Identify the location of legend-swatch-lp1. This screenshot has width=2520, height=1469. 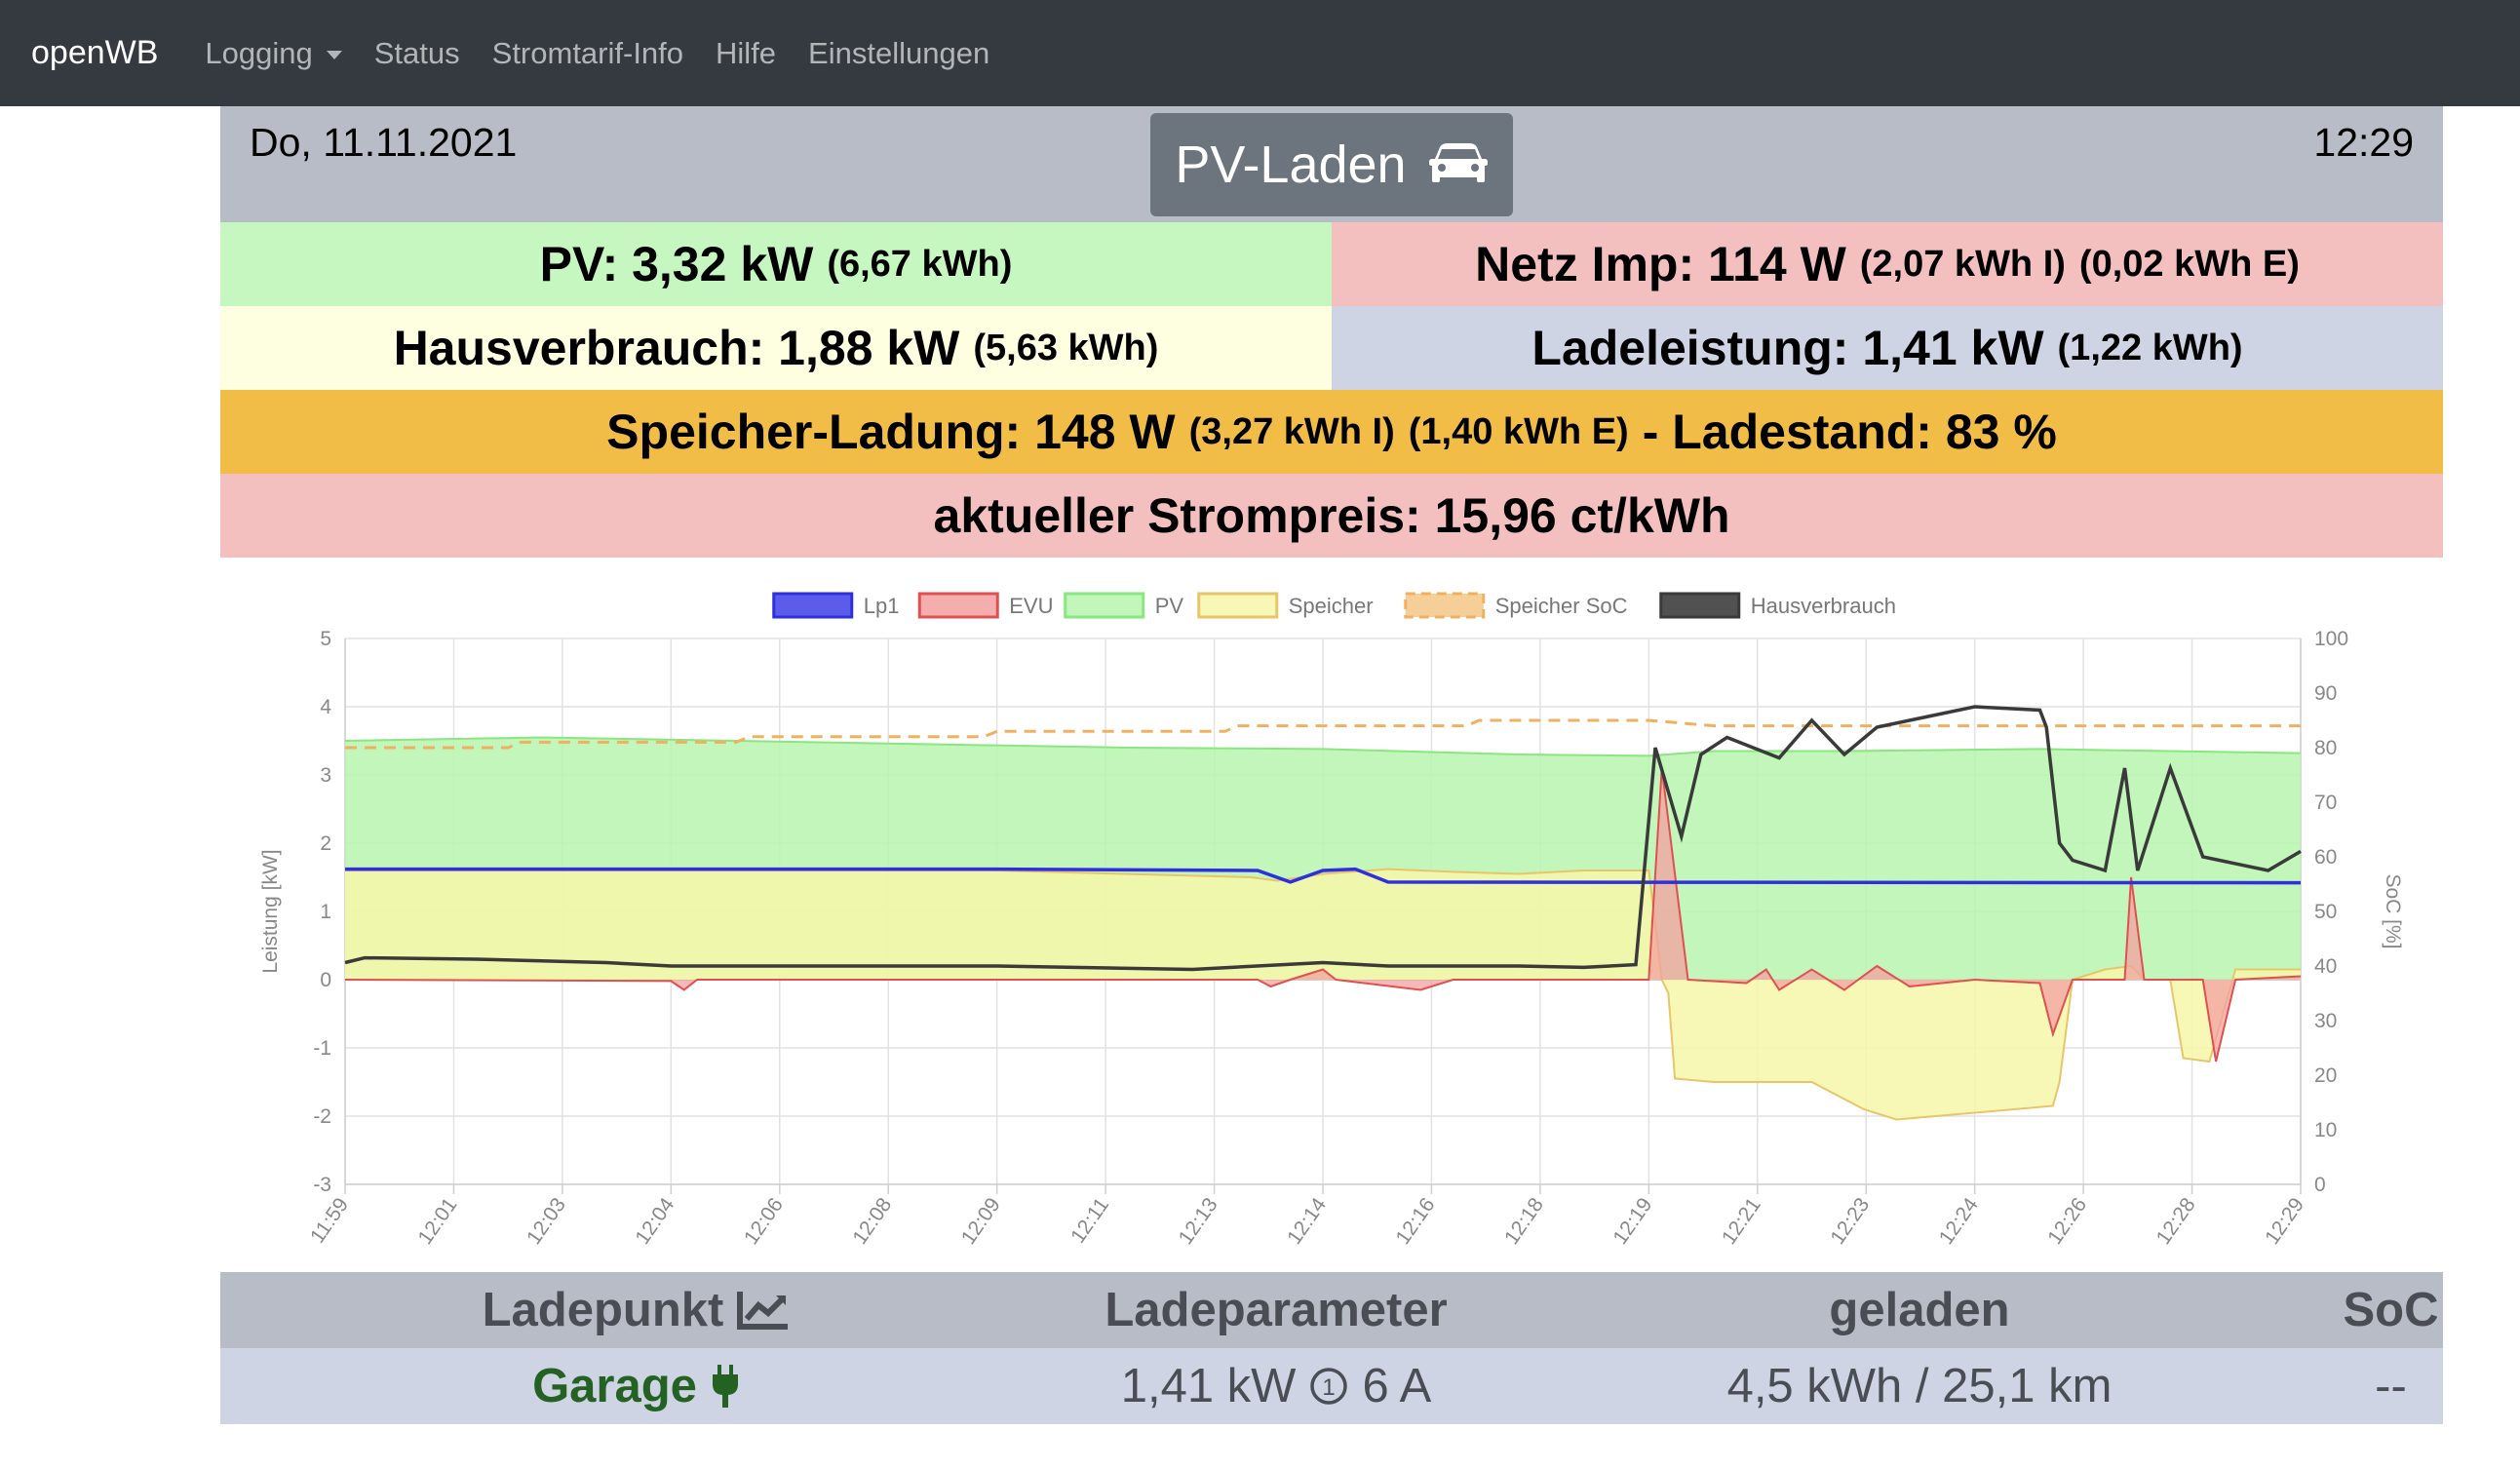
(813, 605).